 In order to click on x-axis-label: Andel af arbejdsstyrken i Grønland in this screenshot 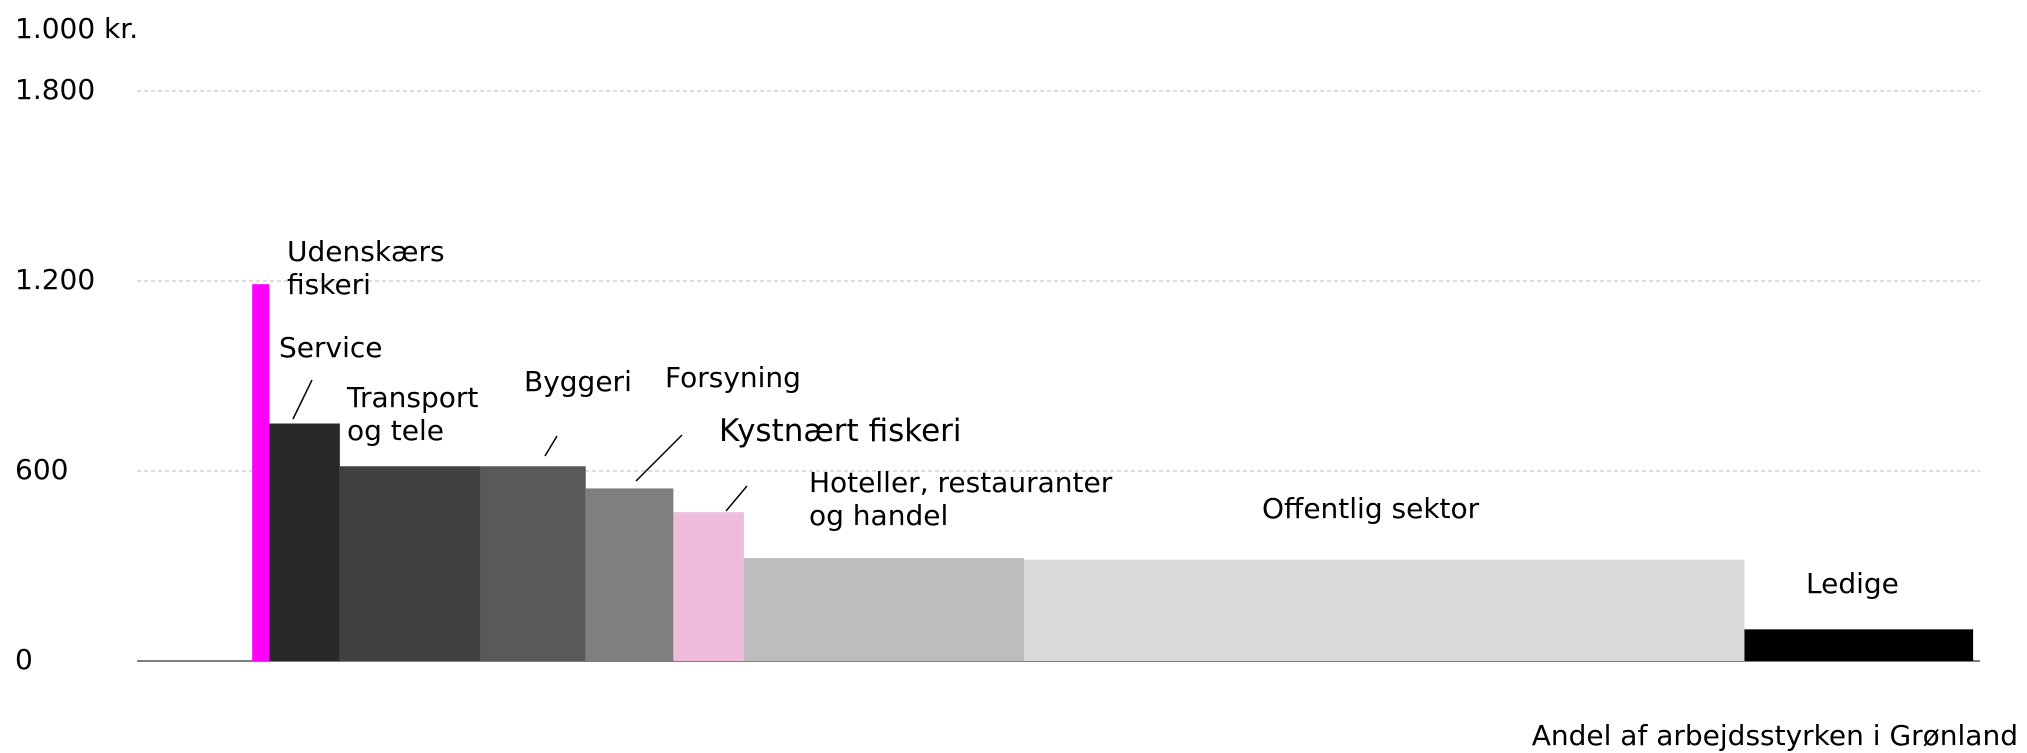, I will do `click(1775, 735)`.